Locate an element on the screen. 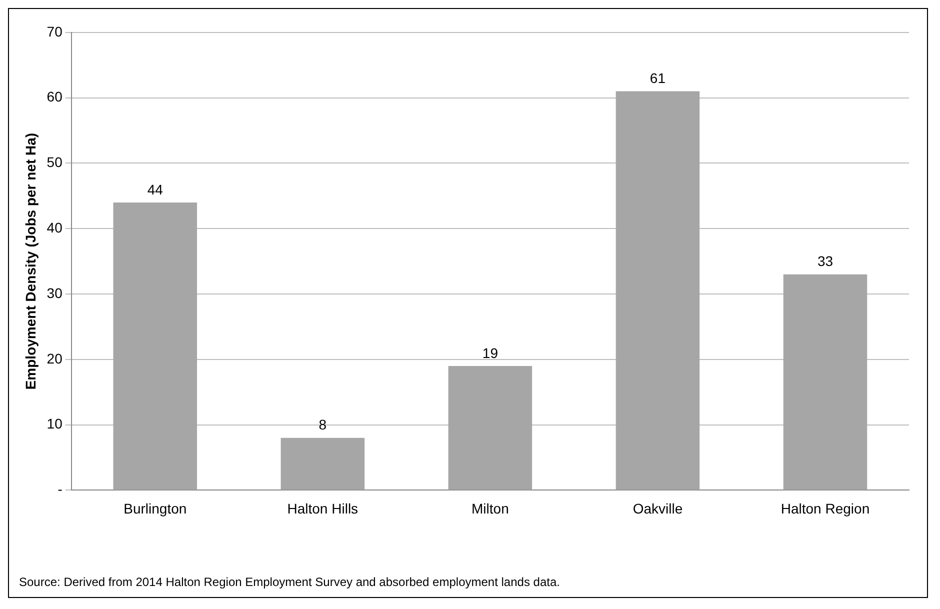 The image size is (940, 609). y-tick-label: 30 is located at coordinates (54, 292).